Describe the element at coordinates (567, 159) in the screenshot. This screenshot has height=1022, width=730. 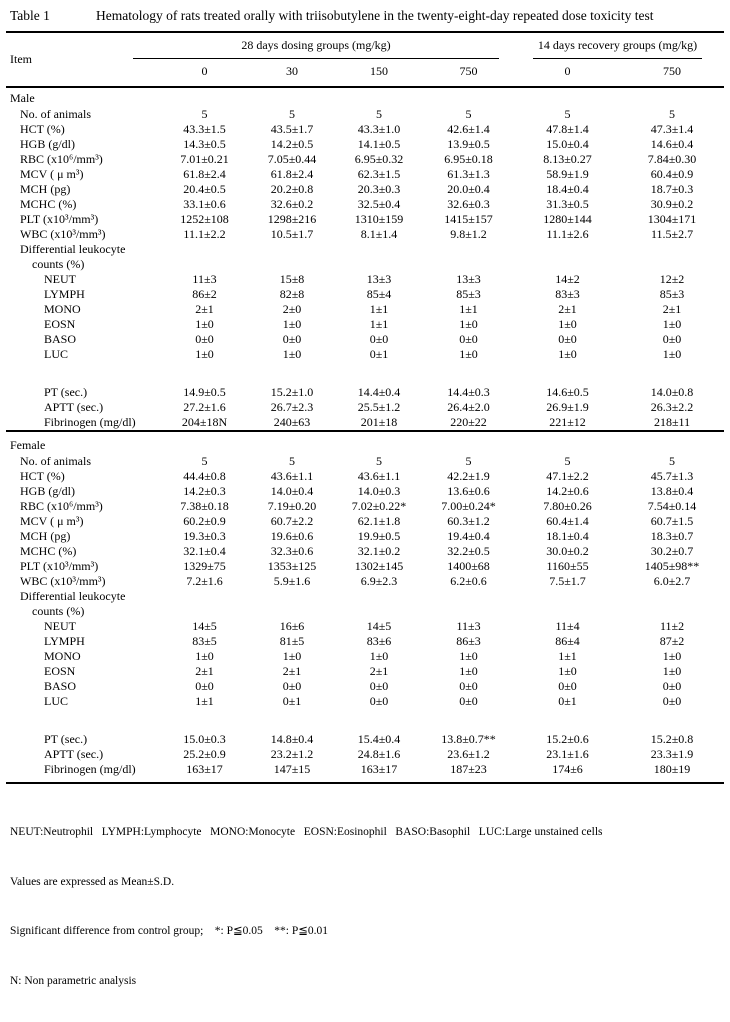
I see `cell-value: 8.13±0.27` at that location.